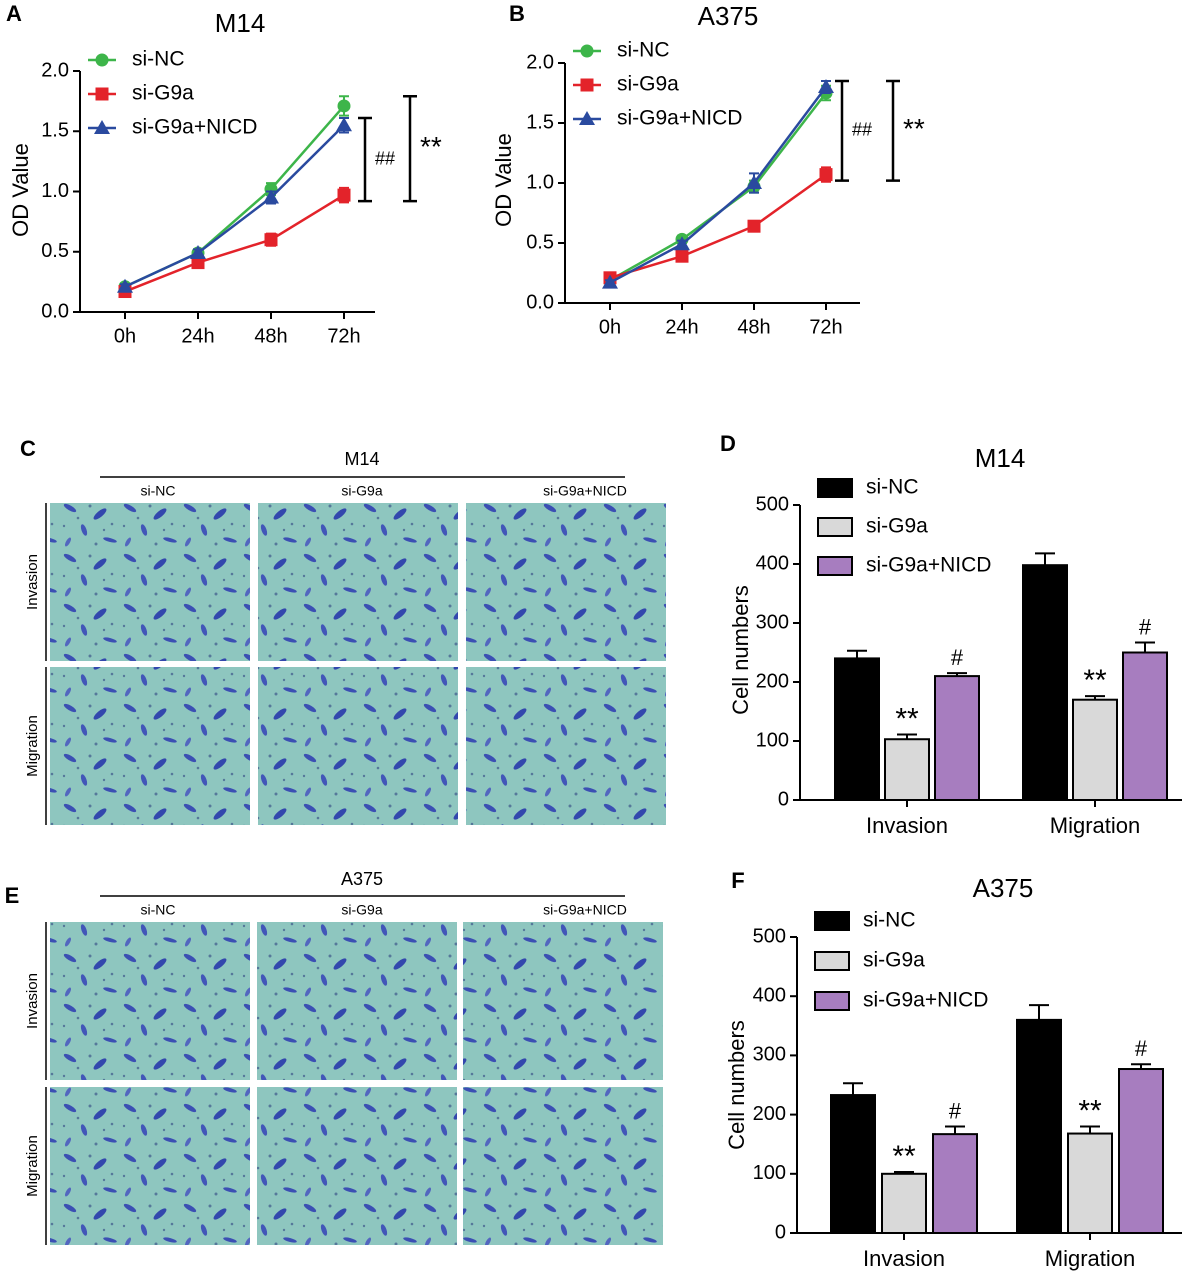 The width and height of the screenshot is (1200, 1279). What do you see at coordinates (361, 910) in the screenshot?
I see `column-label: si-G9a` at bounding box center [361, 910].